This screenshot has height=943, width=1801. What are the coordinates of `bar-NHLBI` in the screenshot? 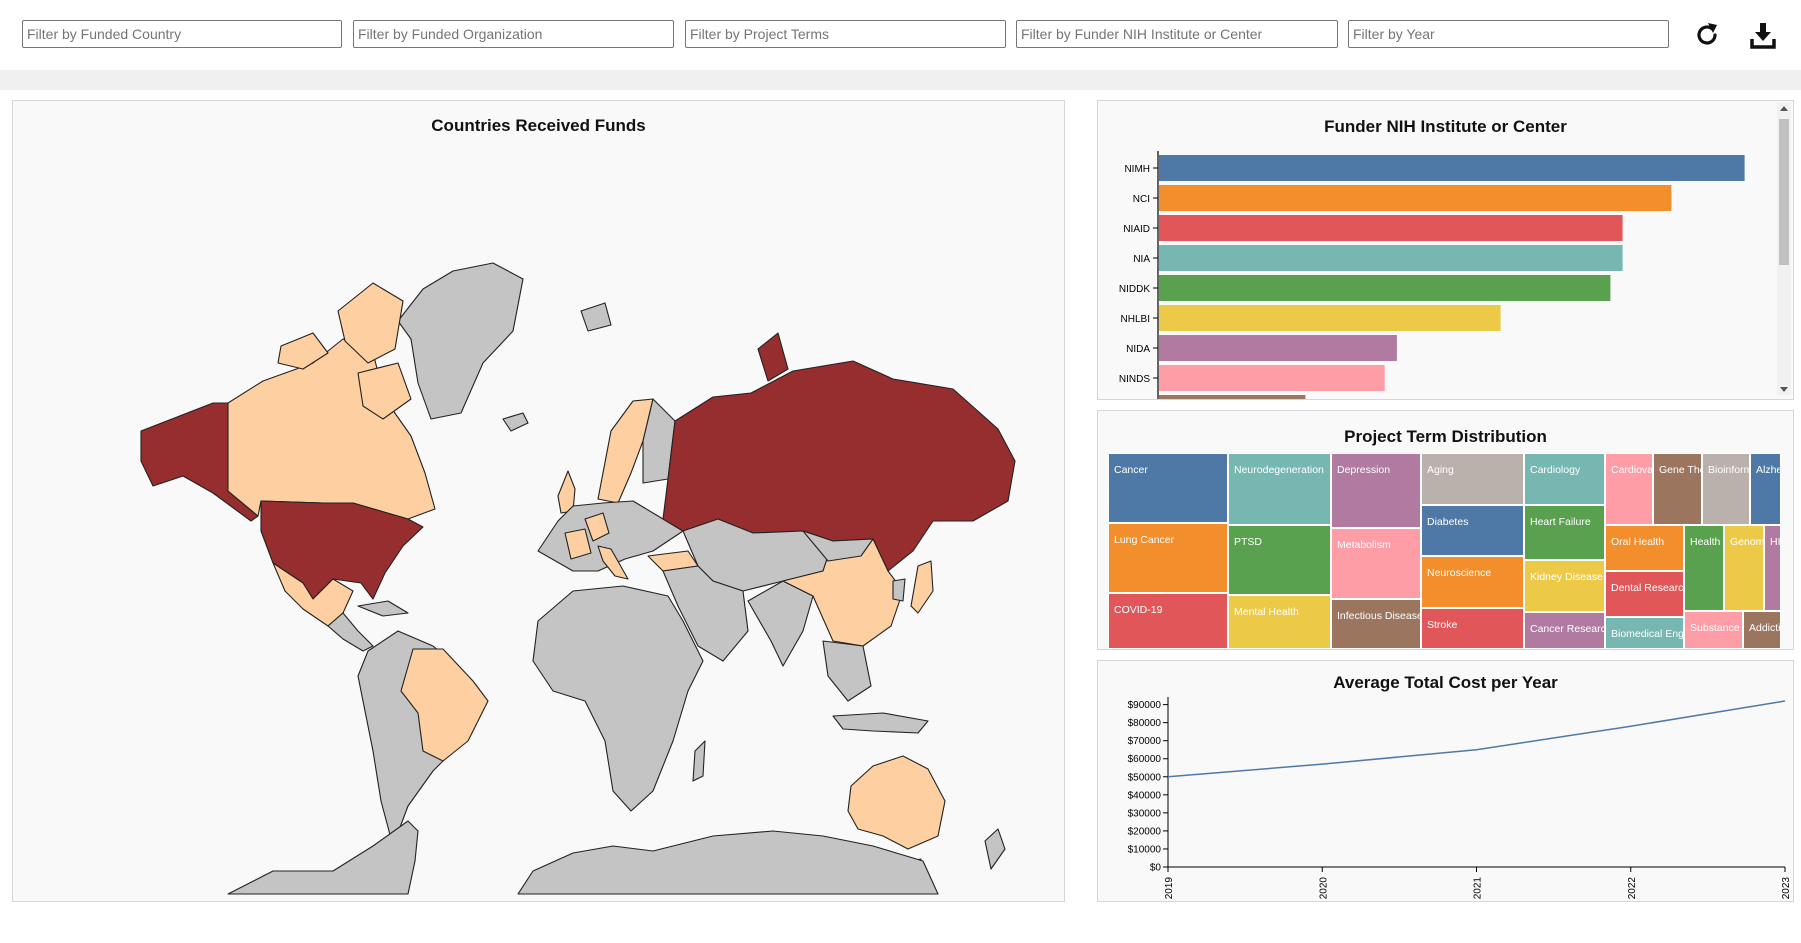 It's located at (1330, 318).